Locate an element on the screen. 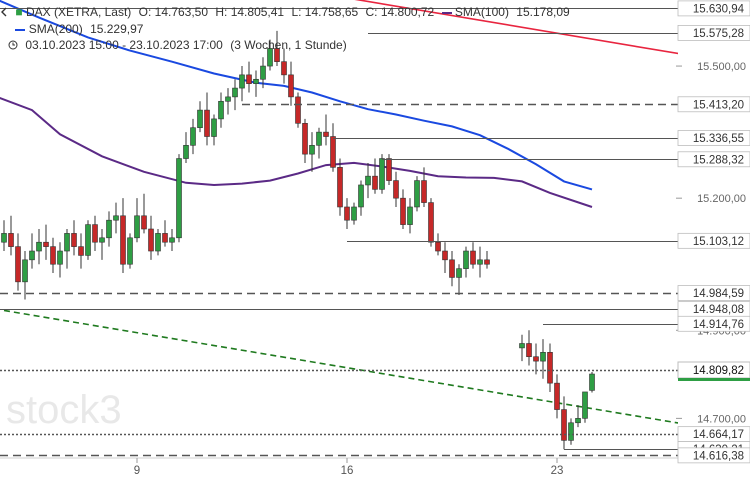 The width and height of the screenshot is (750, 485). level-tag-label: 15.575,28 is located at coordinates (718, 34).